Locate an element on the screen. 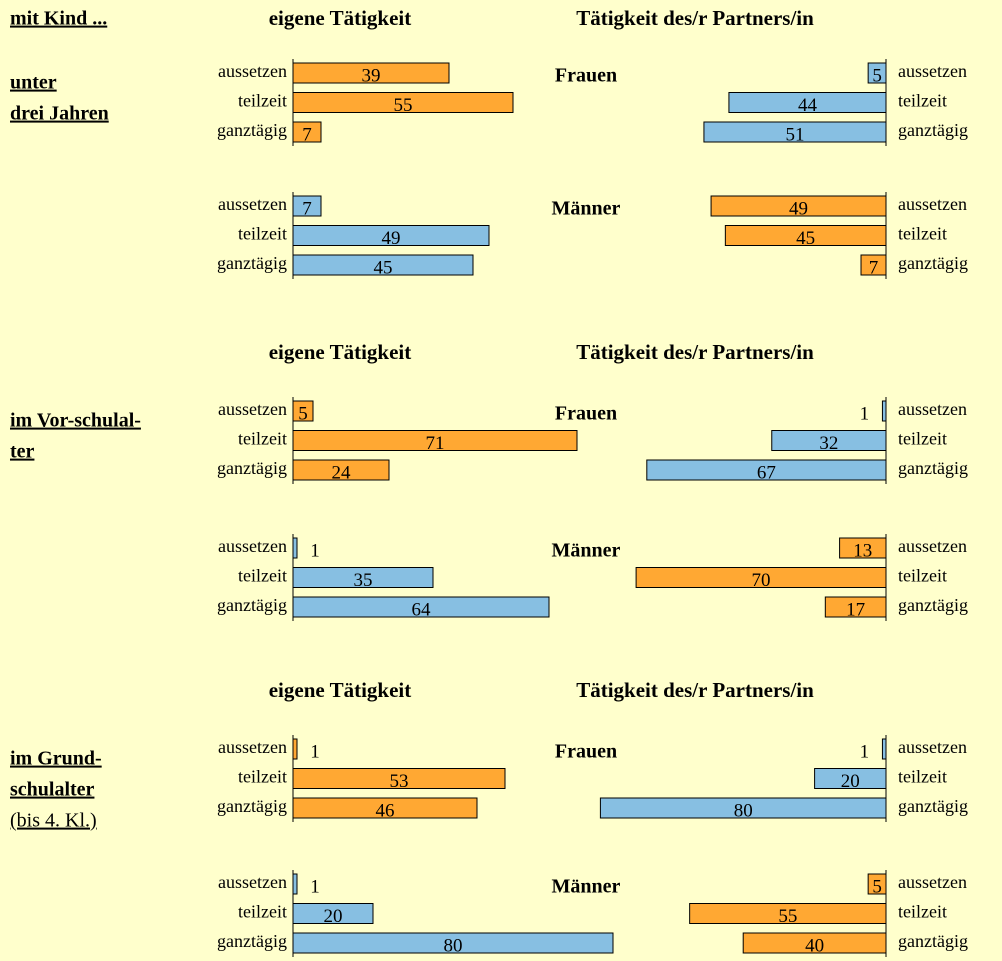 Image resolution: width=1002 pixels, height=961 pixels. value-label: 7 is located at coordinates (874, 267).